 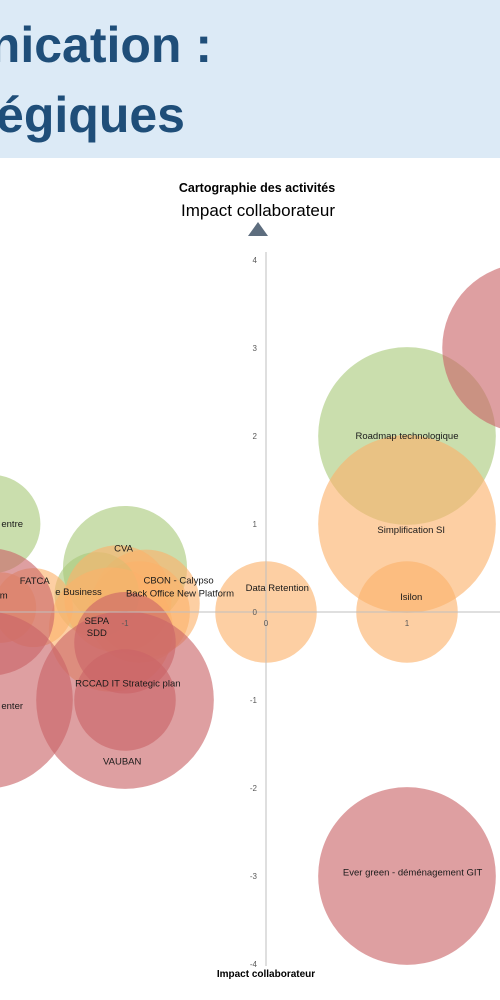 I want to click on y-tick-label: 1, so click(x=255, y=524).